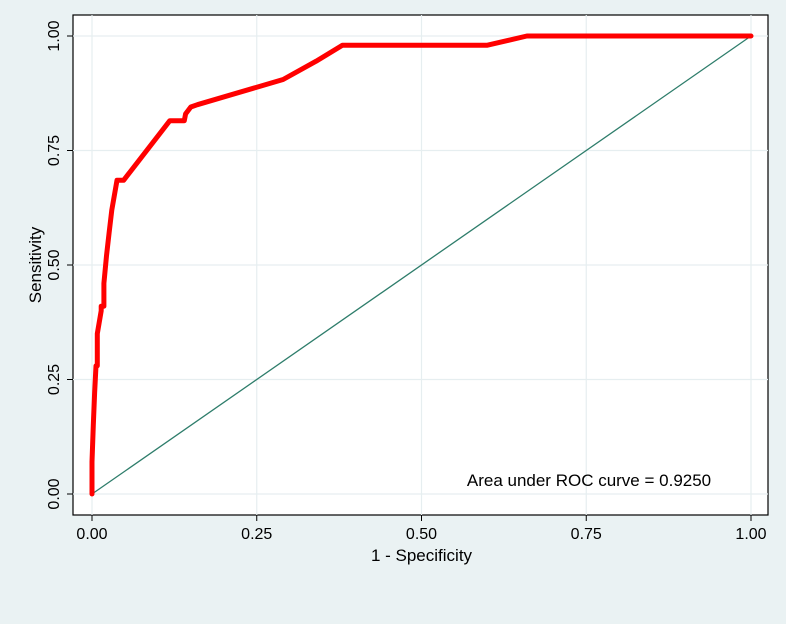 This screenshot has width=786, height=624. Describe the element at coordinates (54, 35) in the screenshot. I see `y-tick-label: 1.00` at that location.